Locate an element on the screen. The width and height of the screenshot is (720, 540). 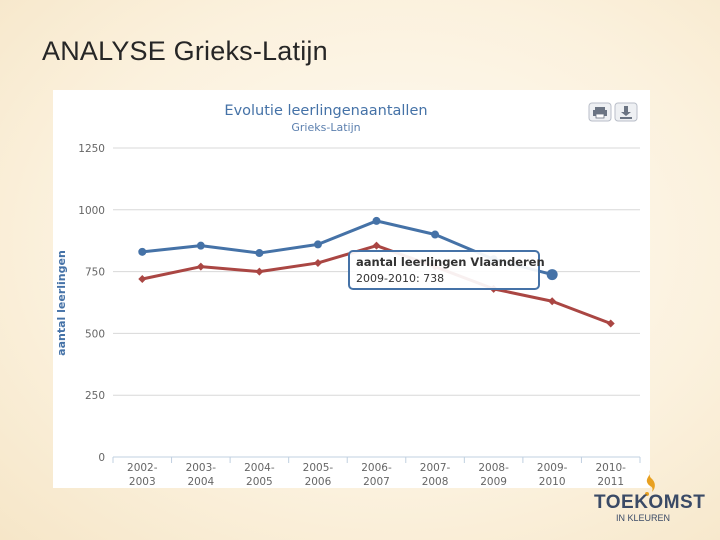
chart-title: Evolutie leerlingenaantallen is located at coordinates (325, 111).